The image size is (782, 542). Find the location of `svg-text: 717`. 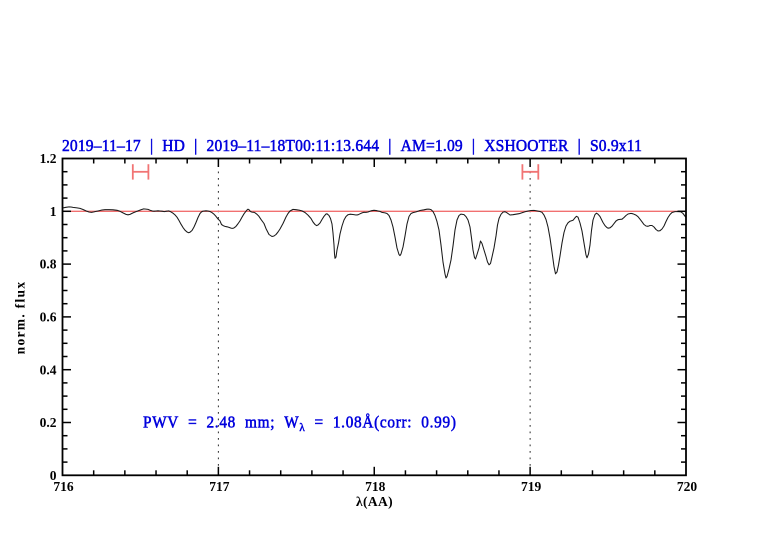

svg-text: 717 is located at coordinates (219, 486).